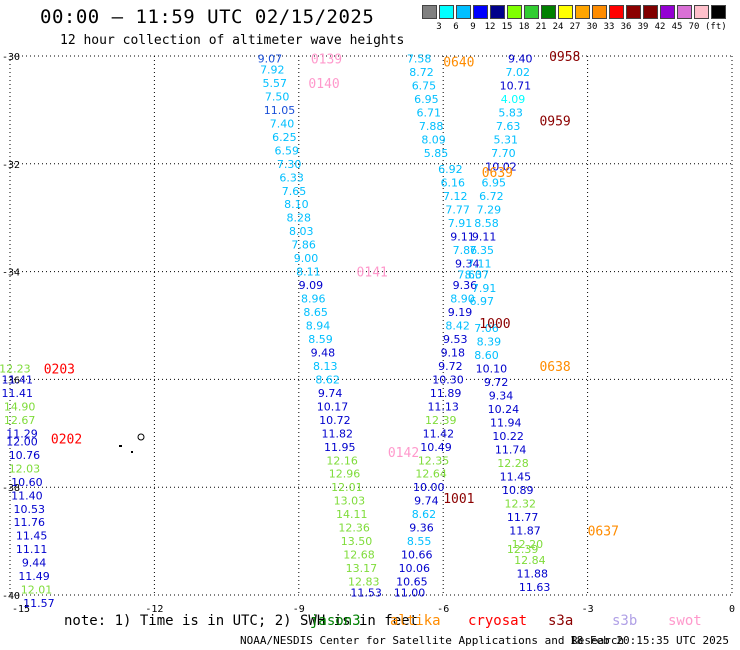 Image resolution: width=740 pixels, height=650 pixels. I want to click on wave-height-label: 8.03, so click(301, 231).